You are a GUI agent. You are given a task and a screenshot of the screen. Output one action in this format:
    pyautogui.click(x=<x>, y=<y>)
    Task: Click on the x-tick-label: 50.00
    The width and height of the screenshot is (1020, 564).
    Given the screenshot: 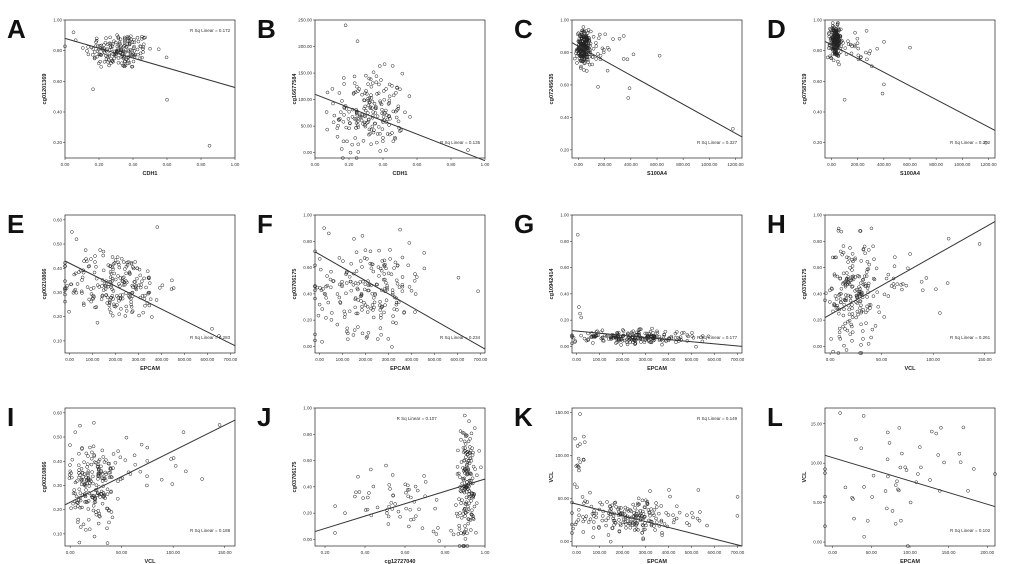 What is the action you would take?
    pyautogui.click(x=872, y=552)
    